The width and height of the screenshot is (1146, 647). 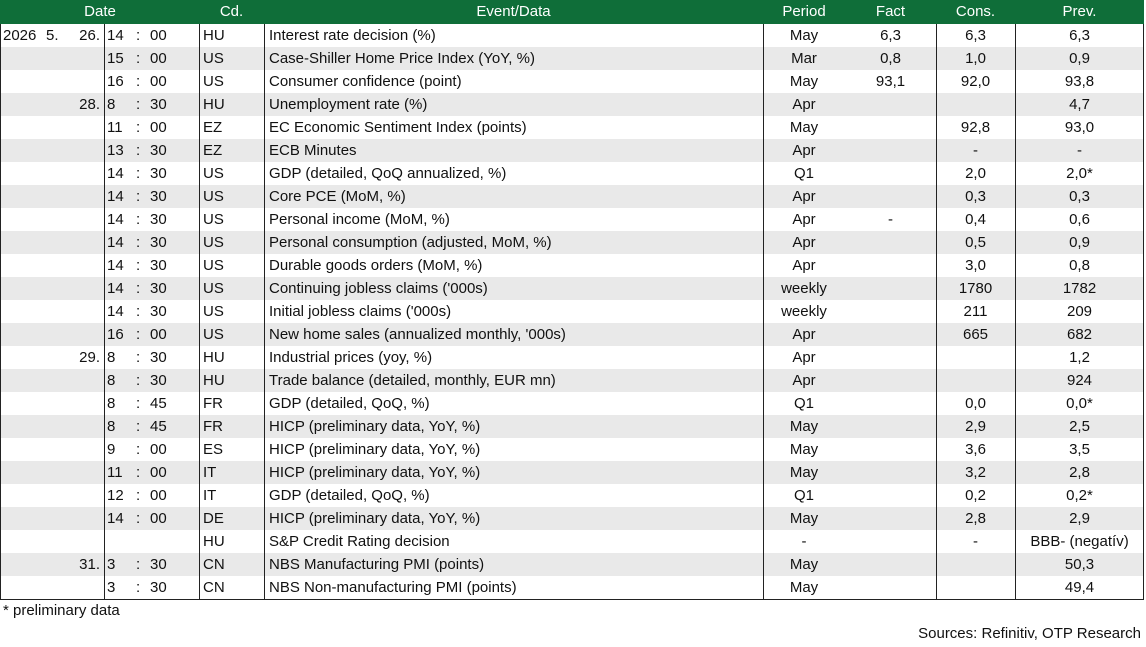 I want to click on cell-month: 5., so click(x=52, y=35).